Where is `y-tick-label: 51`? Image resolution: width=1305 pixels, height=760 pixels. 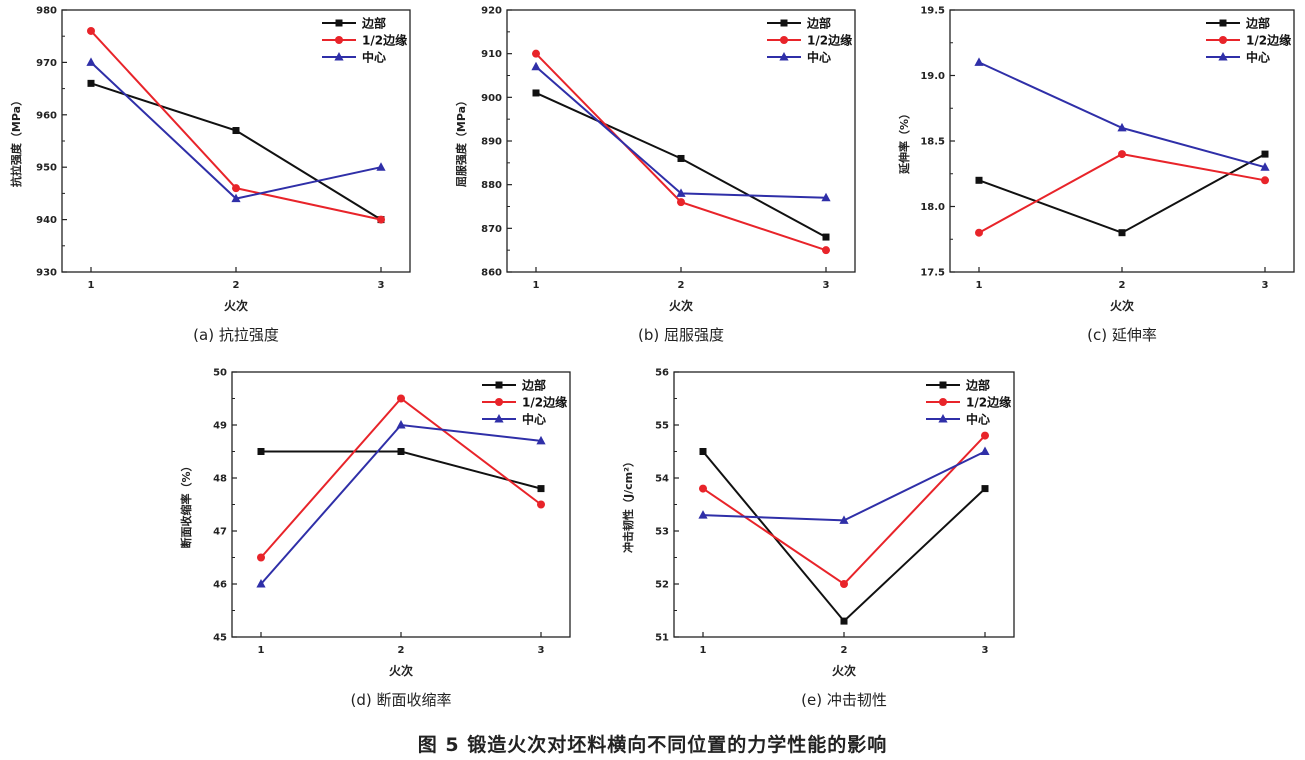
y-tick-label: 51 is located at coordinates (662, 638).